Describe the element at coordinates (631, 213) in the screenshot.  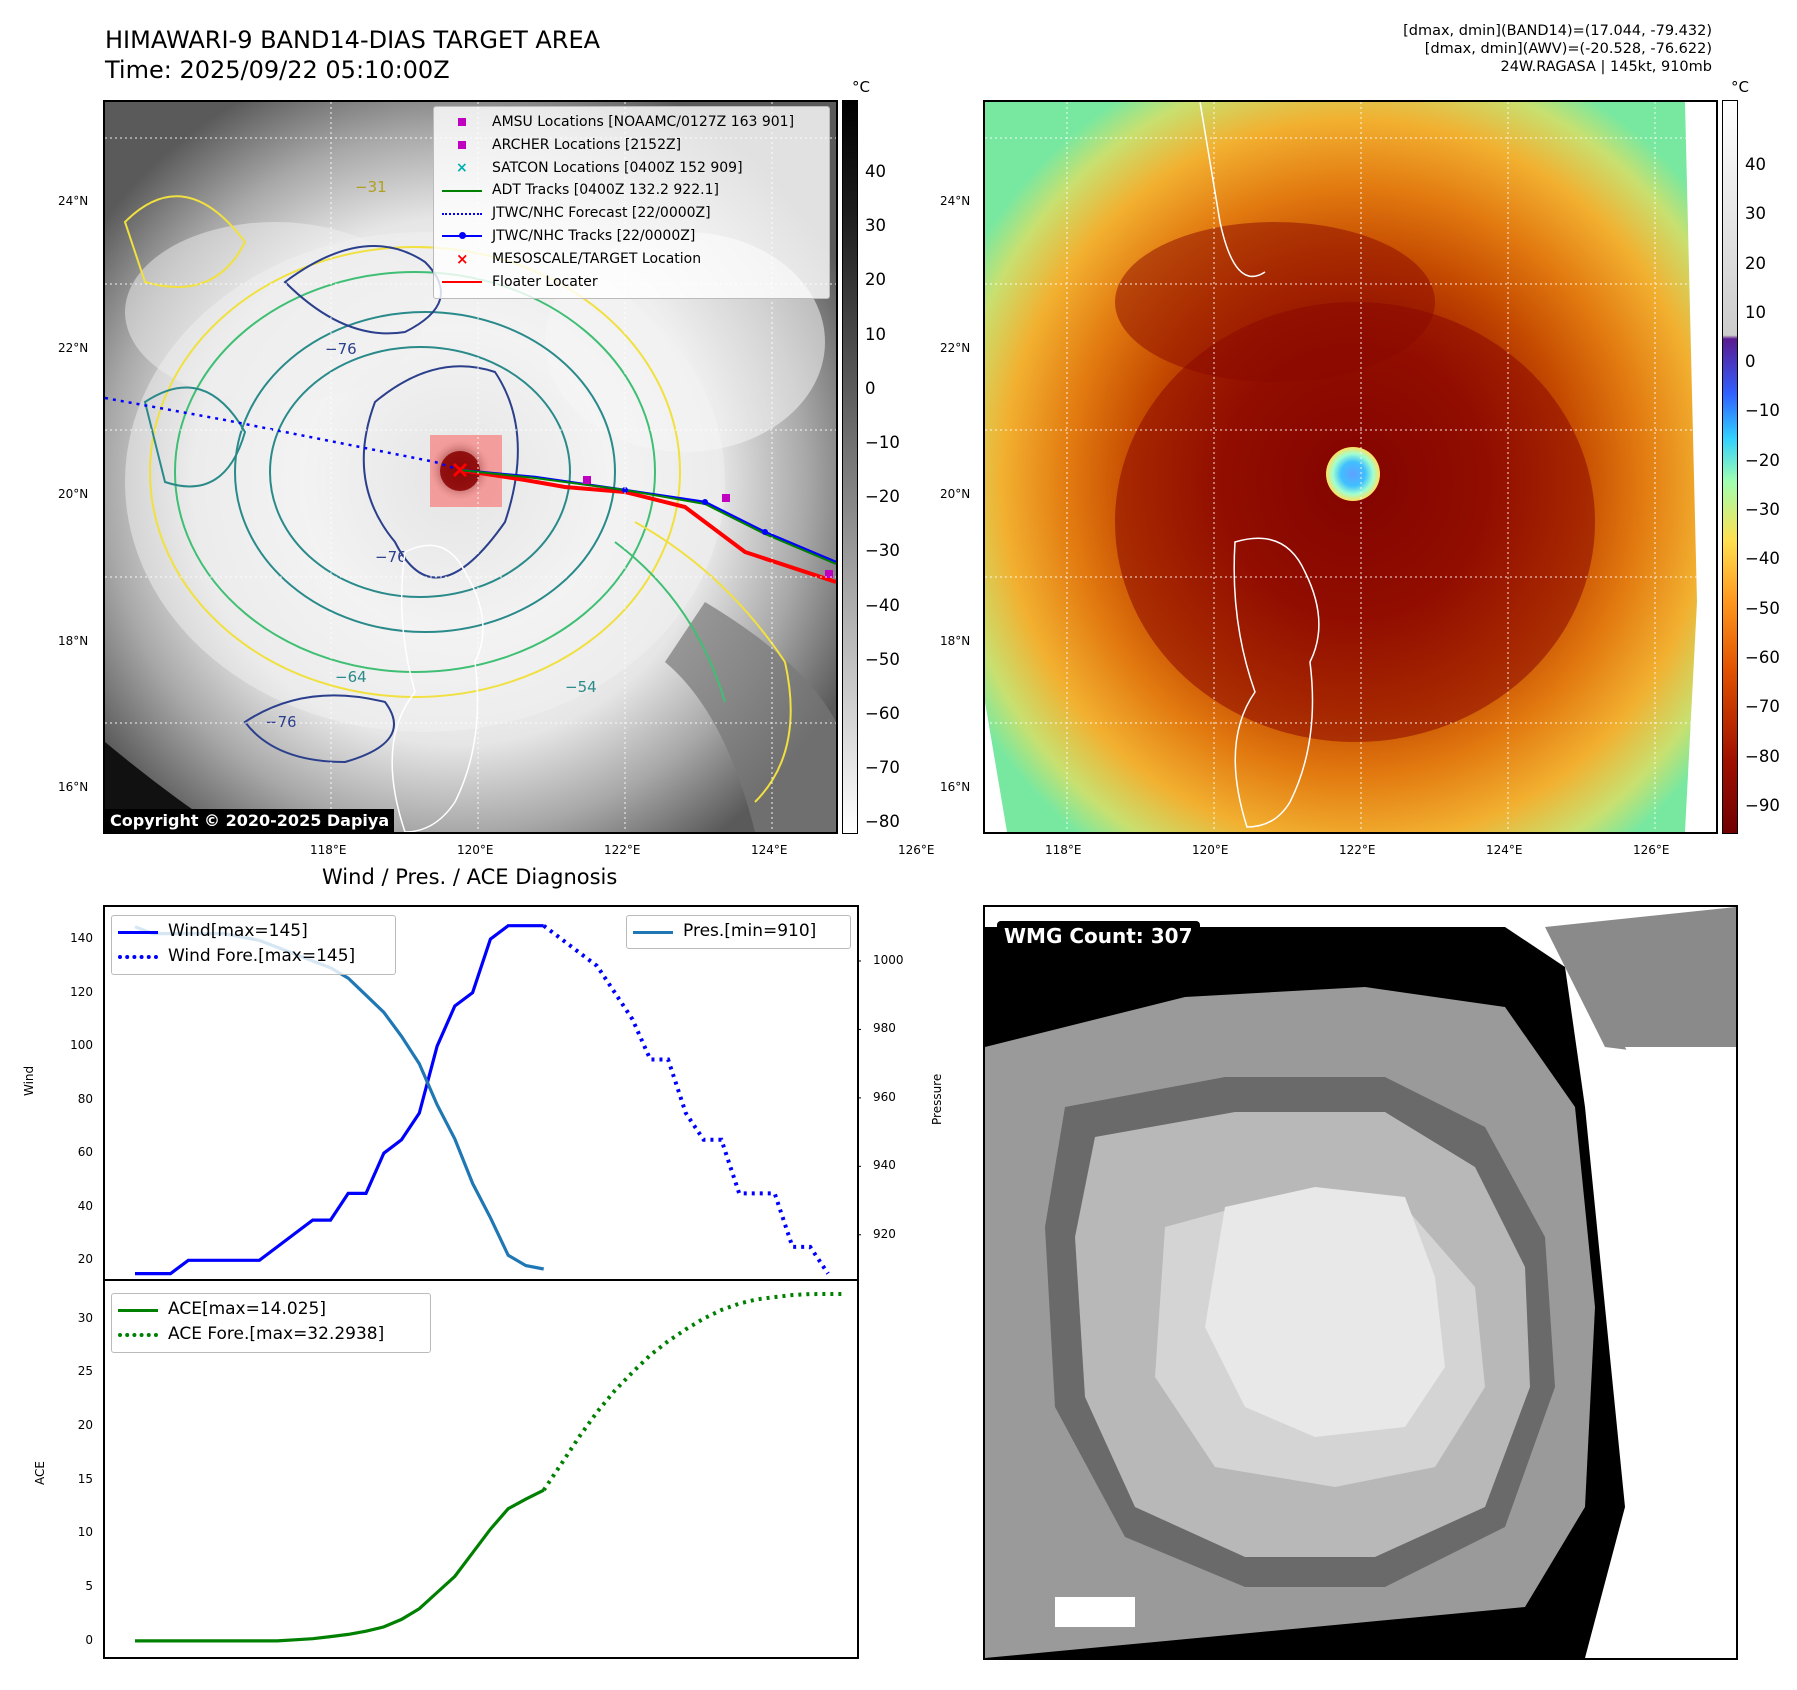
I see `legend-jtwc-forecast: JTWC/NHC Forecast [22/0000Z]` at that location.